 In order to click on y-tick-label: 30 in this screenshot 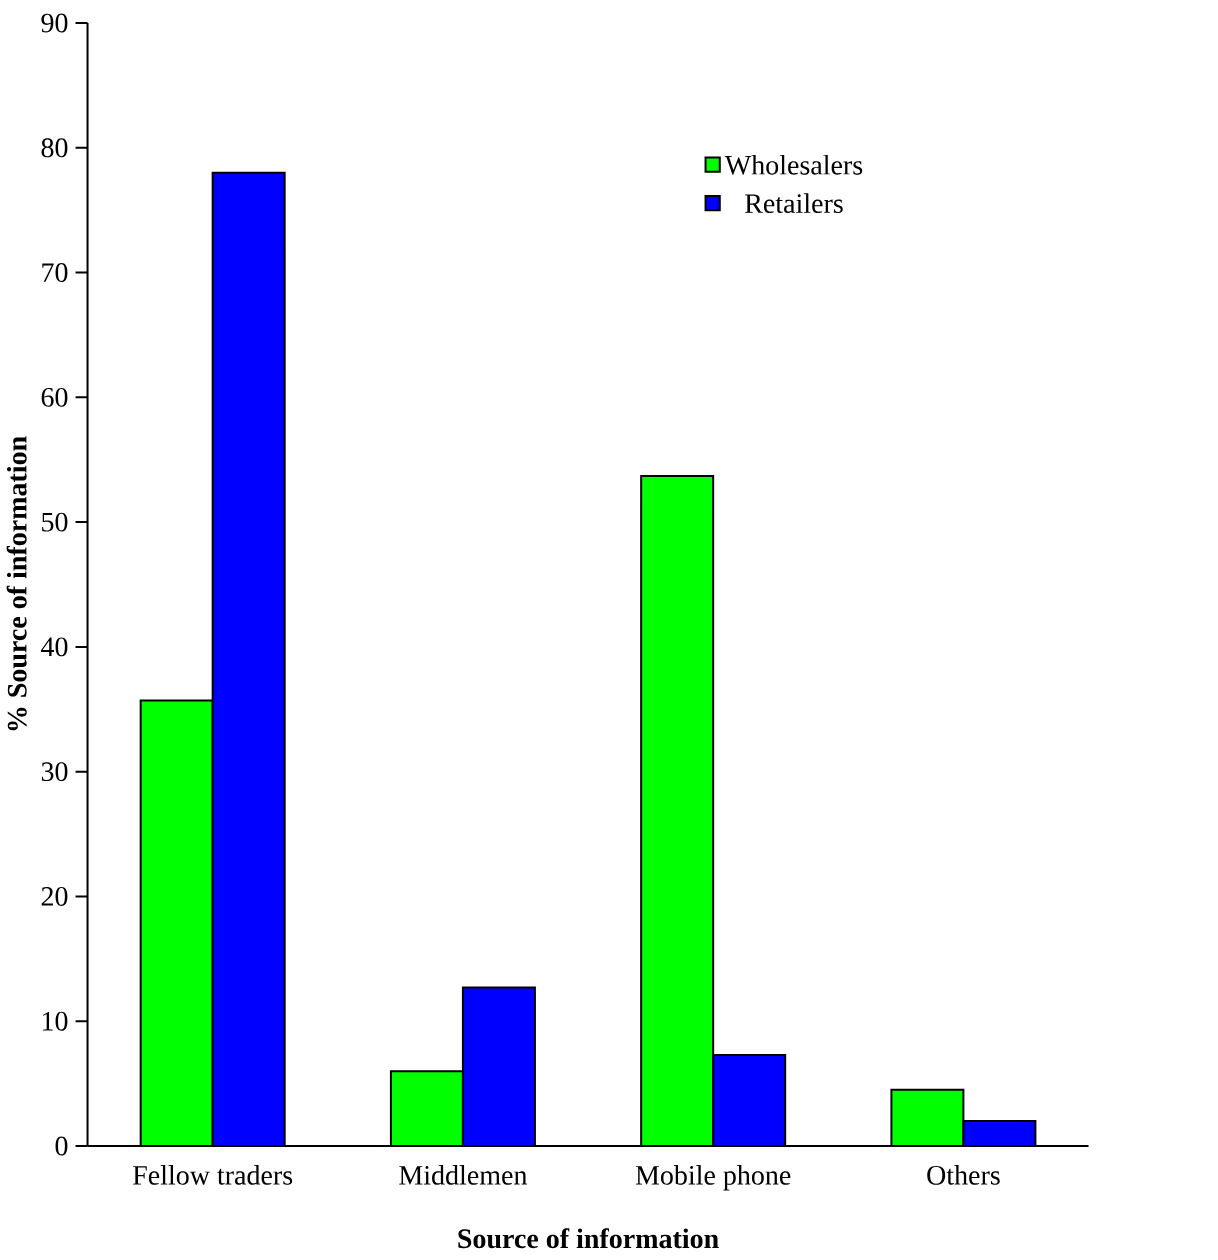, I will do `click(55, 772)`.